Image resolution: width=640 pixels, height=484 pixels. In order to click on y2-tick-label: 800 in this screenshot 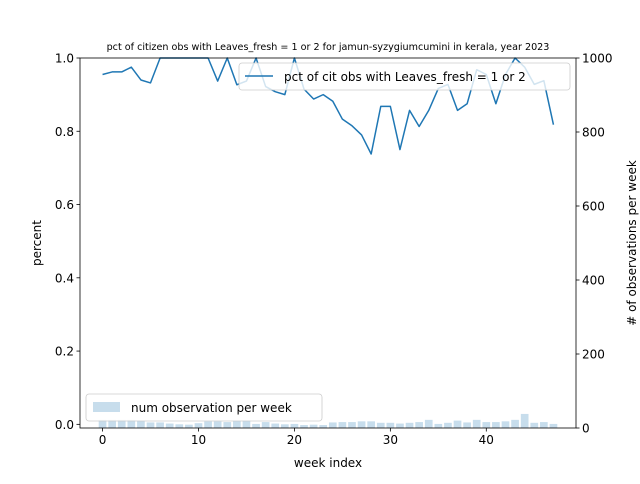, I will do `click(593, 133)`.